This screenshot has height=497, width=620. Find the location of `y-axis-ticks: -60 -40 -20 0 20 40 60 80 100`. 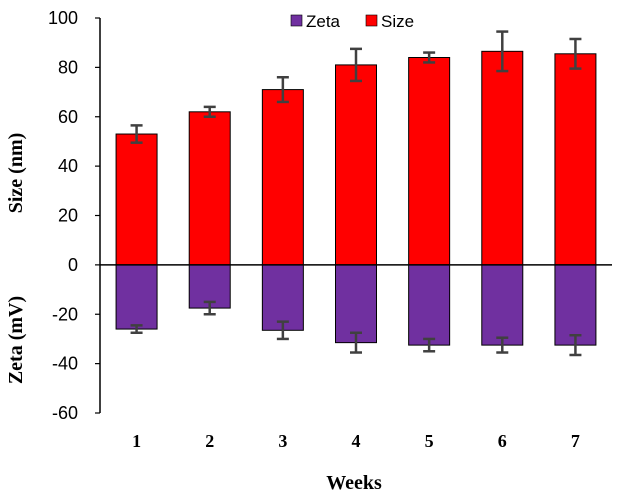

y-axis-ticks: -60 -40 -20 0 20 40 60 80 100 is located at coordinates (74, 215).